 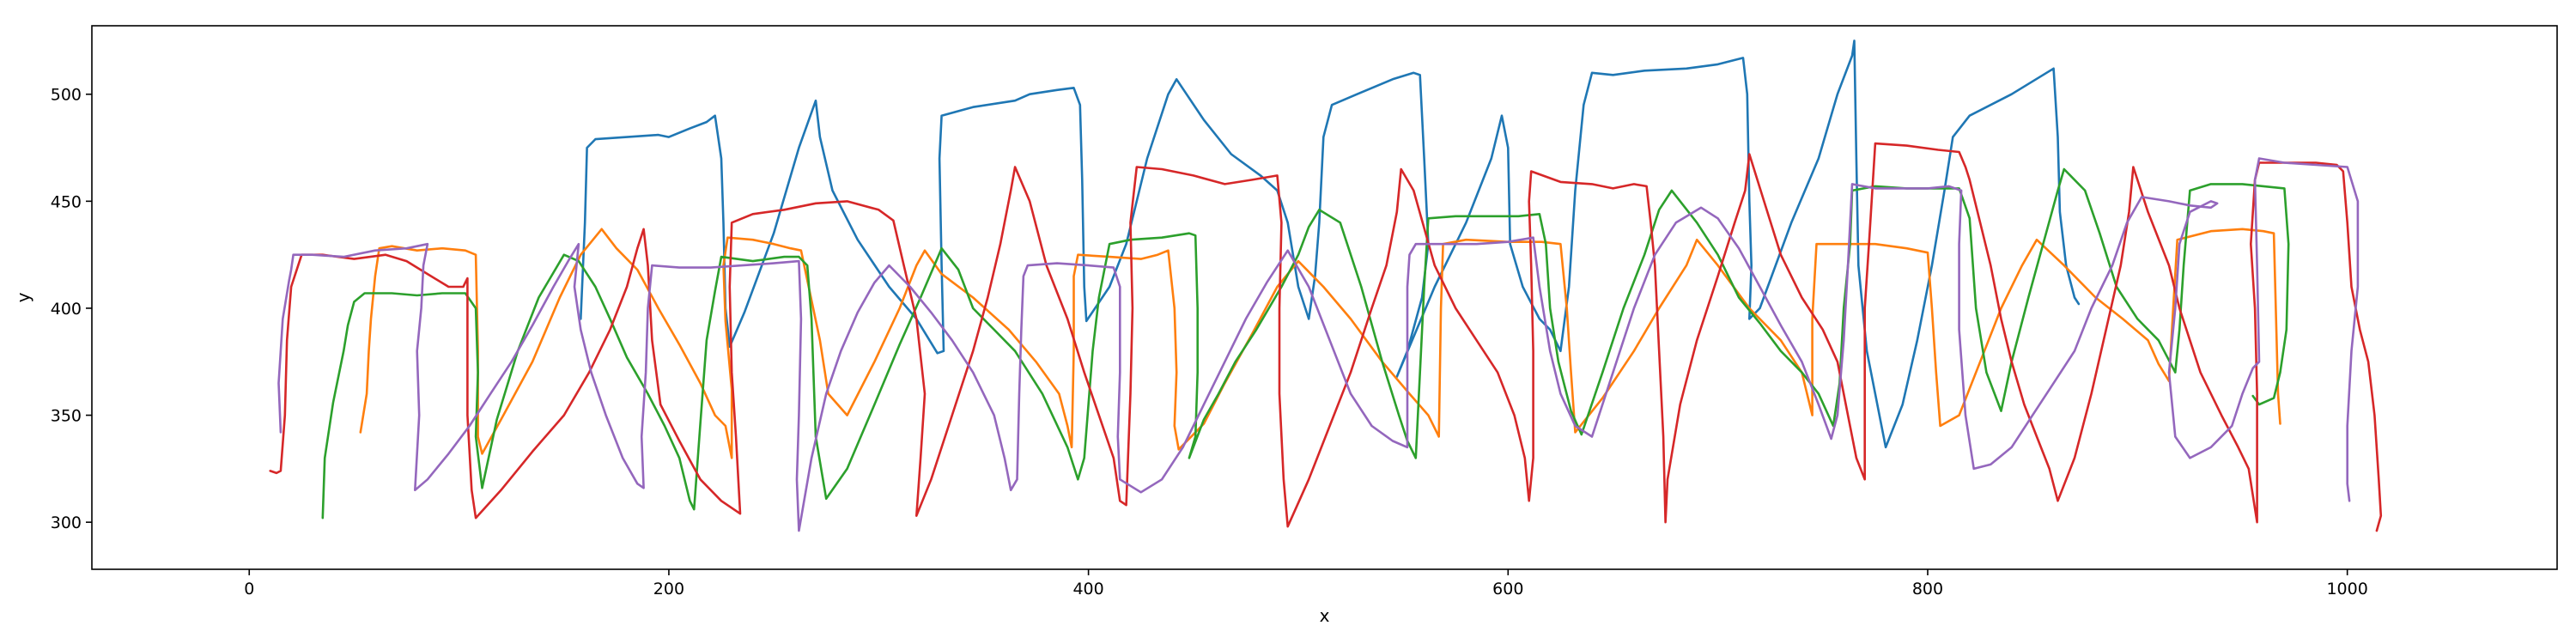 I want to click on y-tick-label: 450, so click(x=66, y=202).